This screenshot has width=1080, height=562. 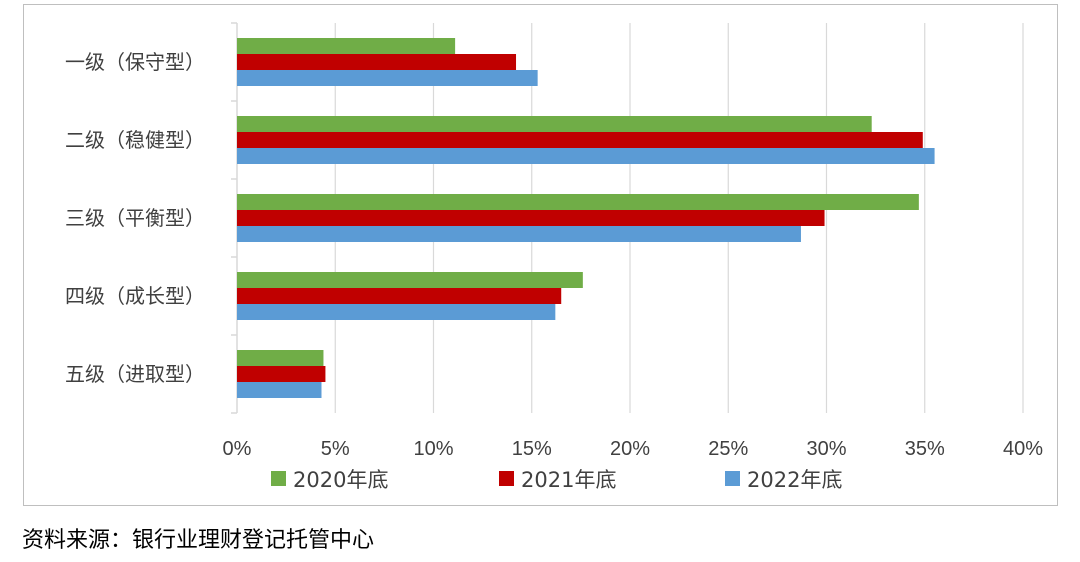 What do you see at coordinates (135, 140) in the screenshot?
I see `category-label: 二级（稳健型）` at bounding box center [135, 140].